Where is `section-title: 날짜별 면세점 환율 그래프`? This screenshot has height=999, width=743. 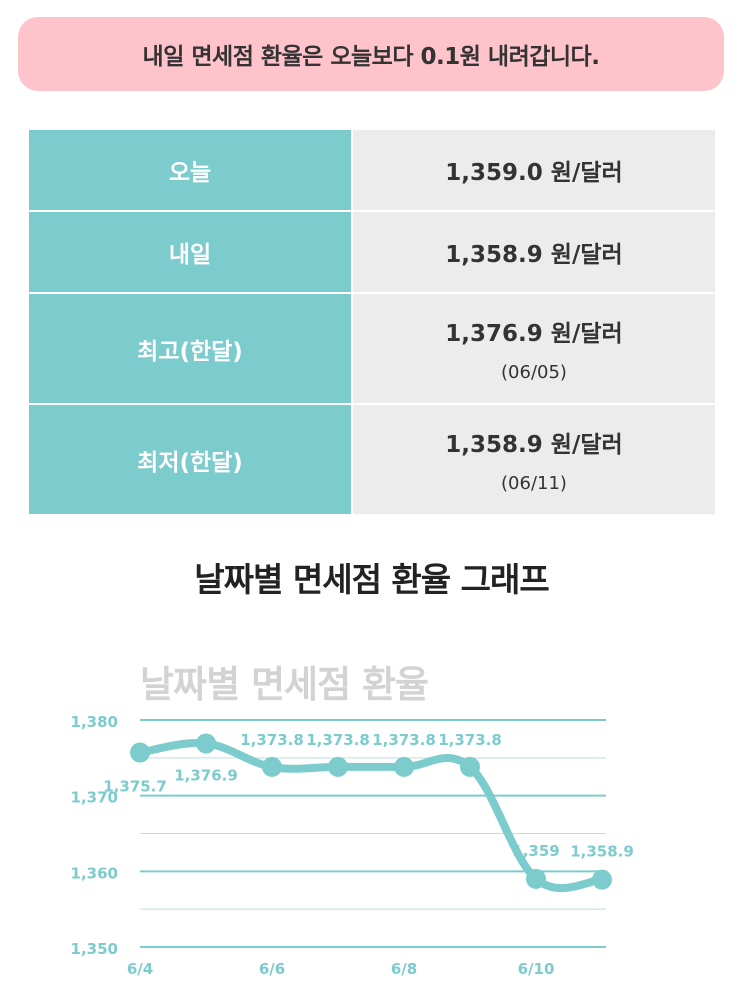
section-title: 날짜별 면세점 환율 그래프 is located at coordinates (371, 579).